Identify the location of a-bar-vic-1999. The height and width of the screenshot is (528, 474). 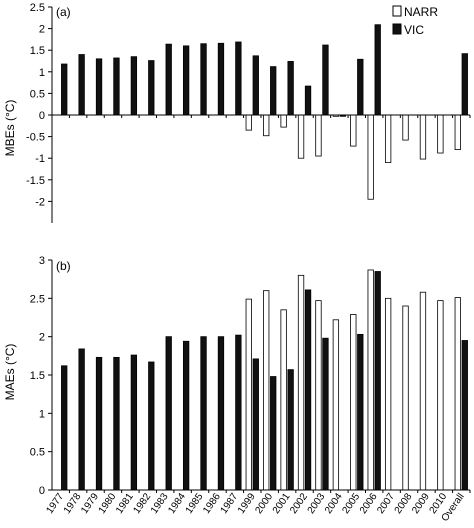
(255, 85).